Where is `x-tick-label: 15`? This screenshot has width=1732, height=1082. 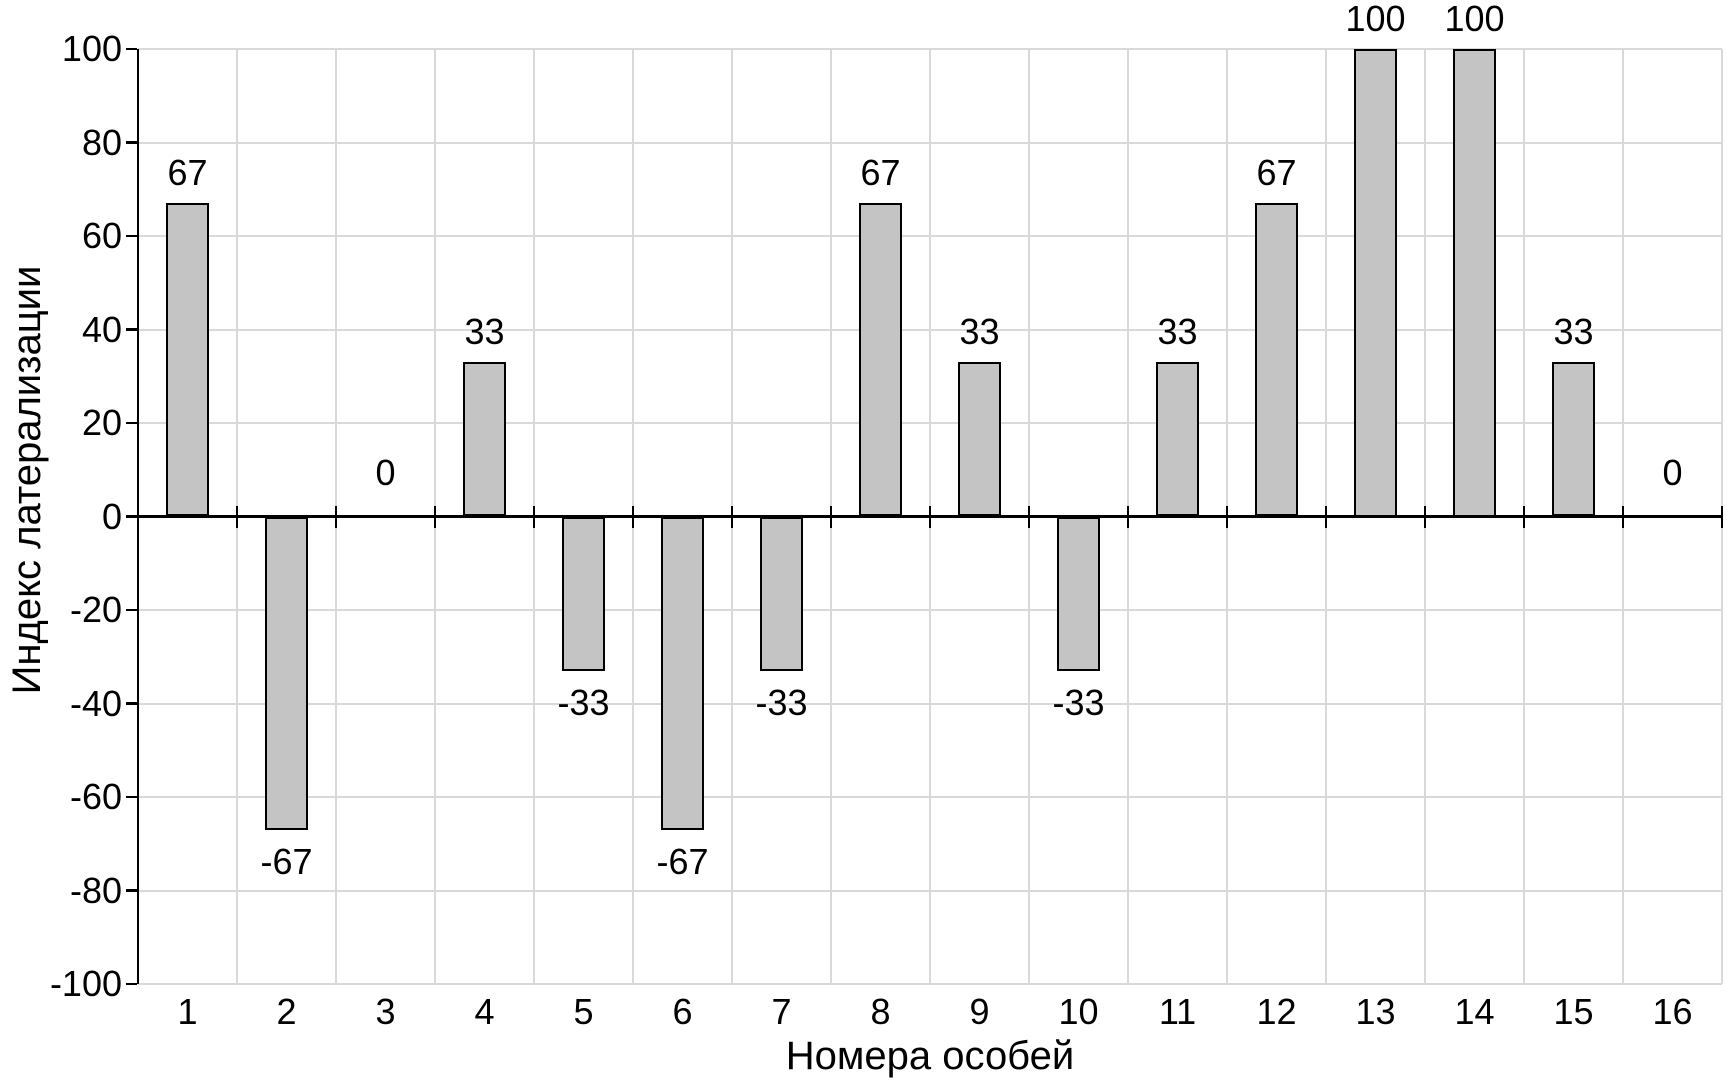 x-tick-label: 15 is located at coordinates (1573, 1011).